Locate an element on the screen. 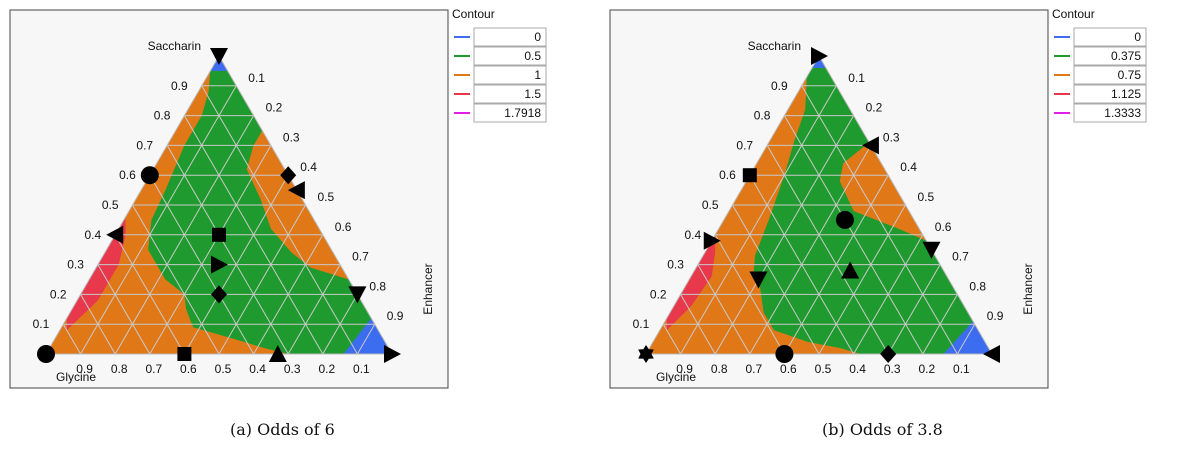  point-marker-star is located at coordinates (646, 354).